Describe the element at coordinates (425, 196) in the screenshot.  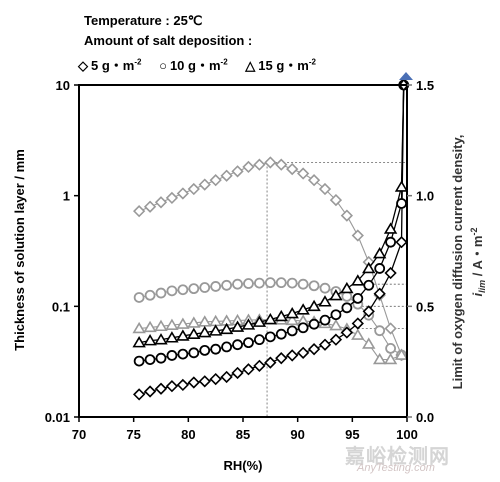
I see `y-right-tick-label: 1.0` at that location.